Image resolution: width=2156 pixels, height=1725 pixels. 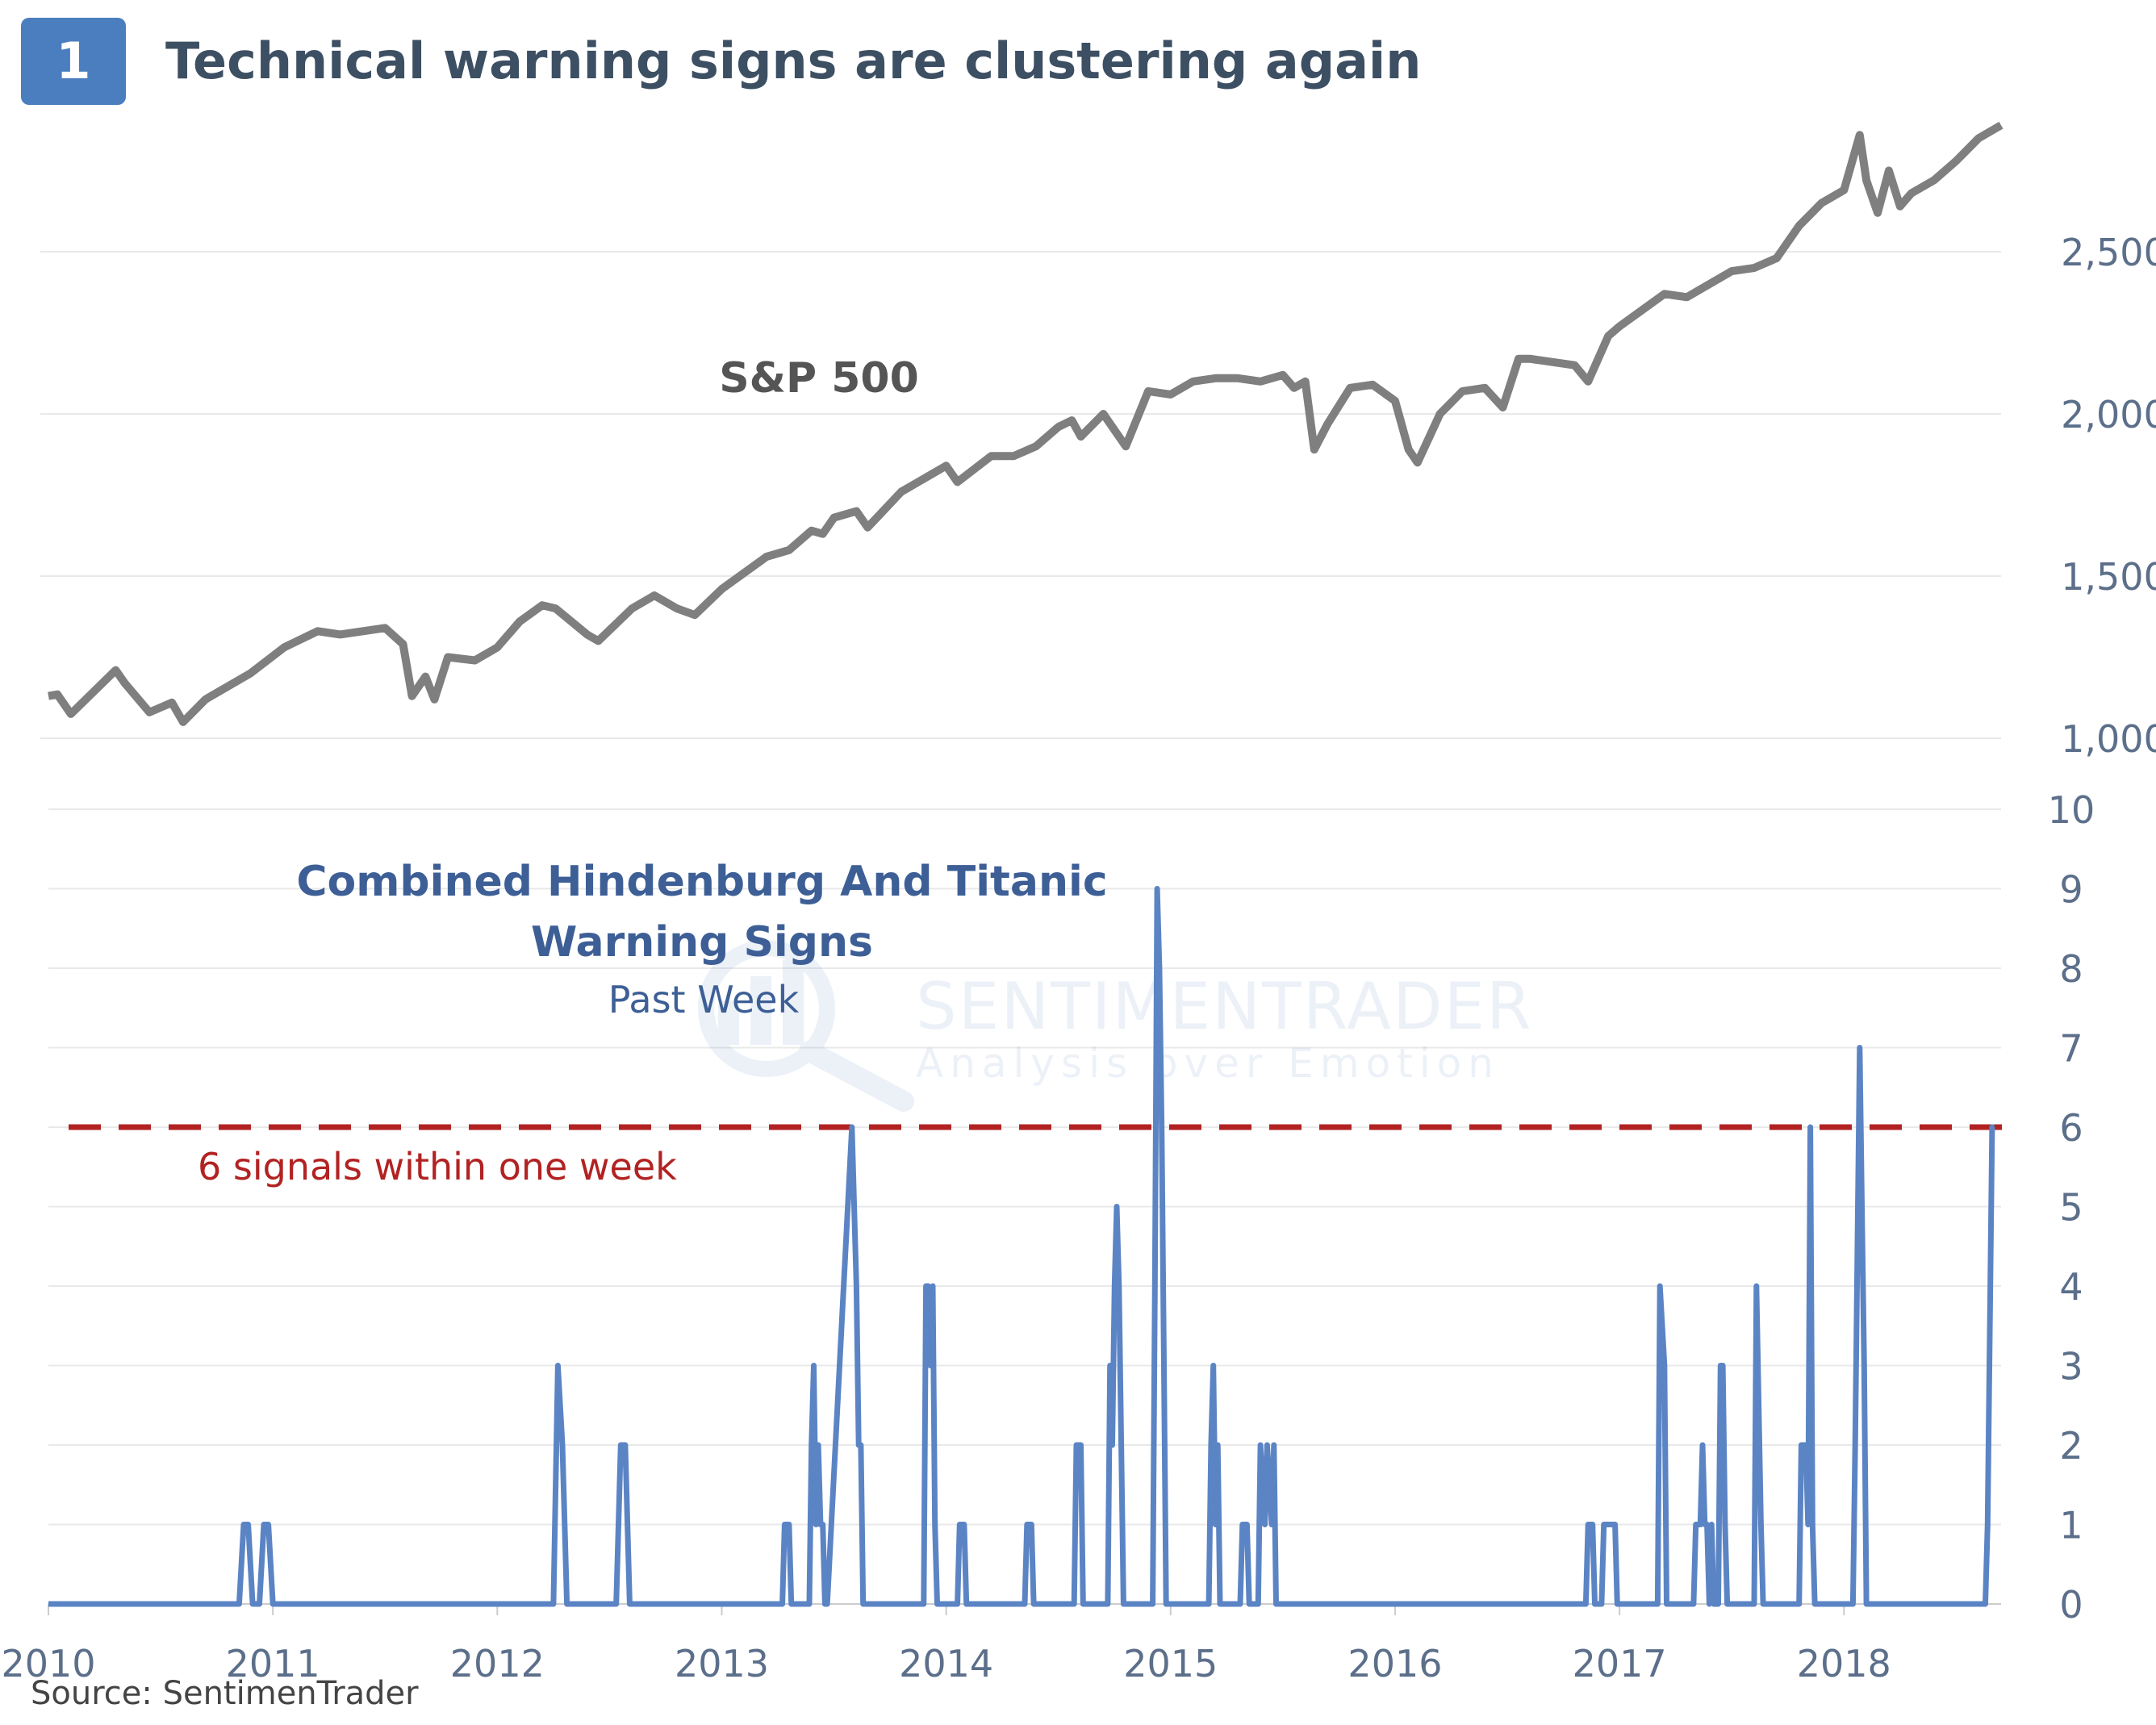 I want to click on signals-tick-label: 9, so click(x=2071, y=890).